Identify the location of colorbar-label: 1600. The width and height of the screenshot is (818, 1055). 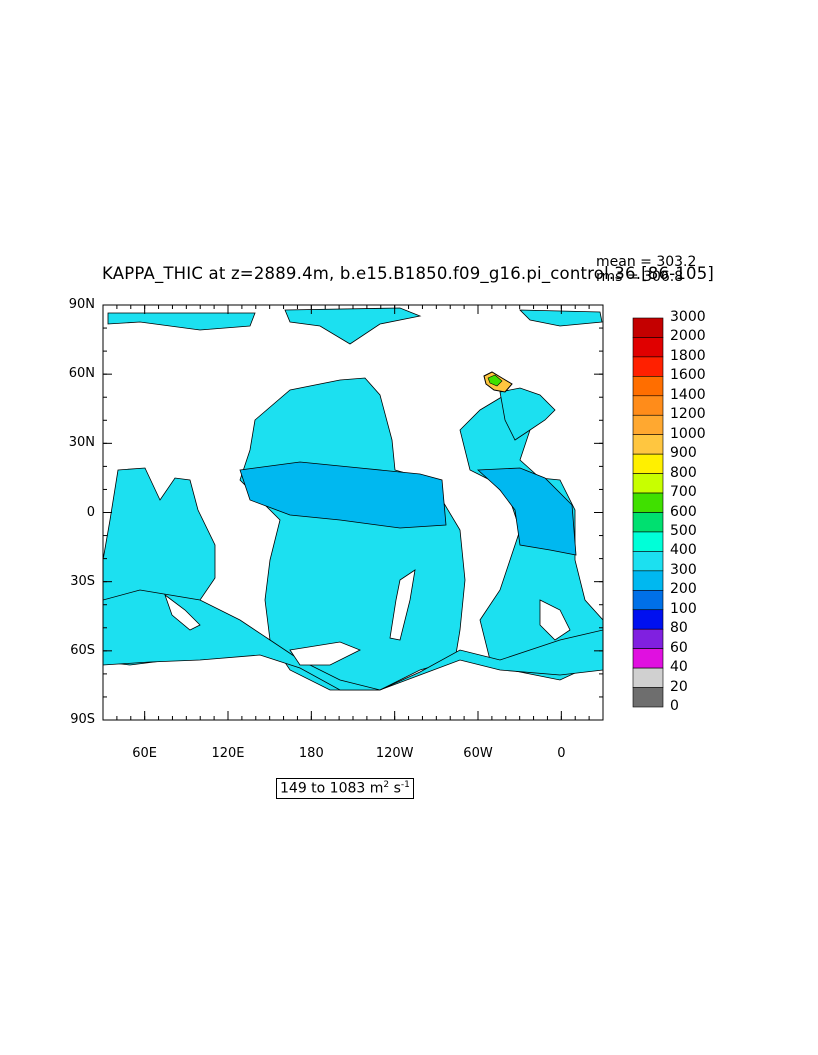
(688, 375).